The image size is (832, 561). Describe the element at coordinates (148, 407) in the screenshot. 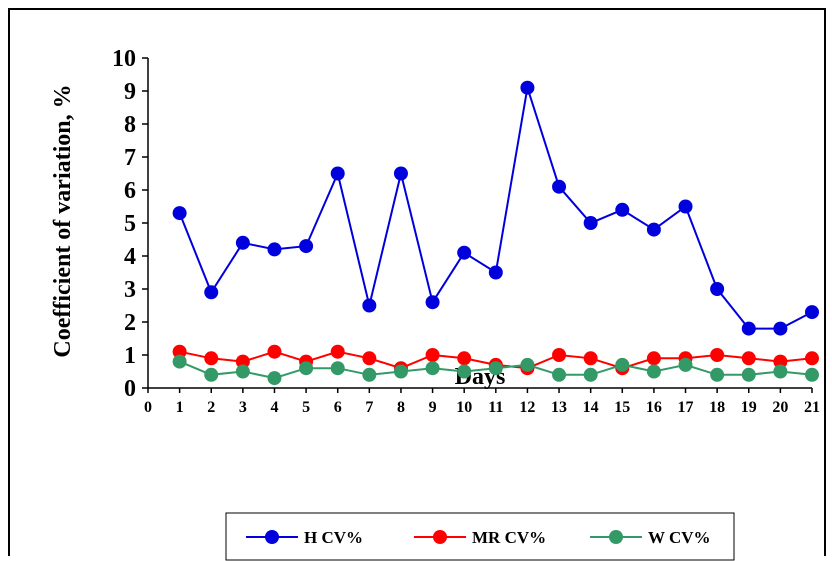

I see `x-tick-label: 0` at that location.